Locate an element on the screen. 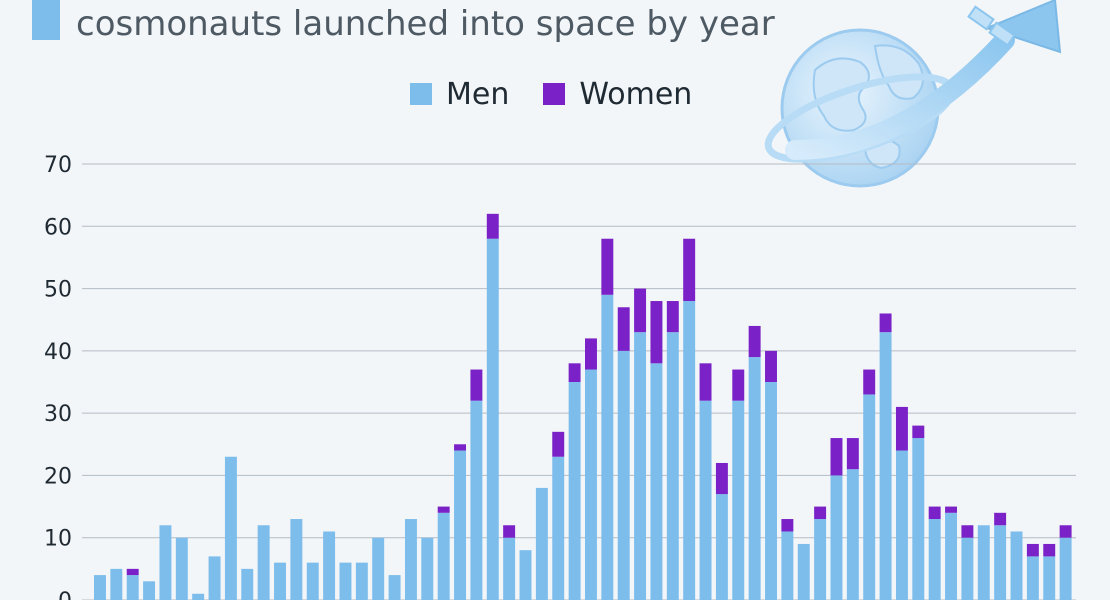 The image size is (1110, 600). y-tick-label: 20 is located at coordinates (58, 476).